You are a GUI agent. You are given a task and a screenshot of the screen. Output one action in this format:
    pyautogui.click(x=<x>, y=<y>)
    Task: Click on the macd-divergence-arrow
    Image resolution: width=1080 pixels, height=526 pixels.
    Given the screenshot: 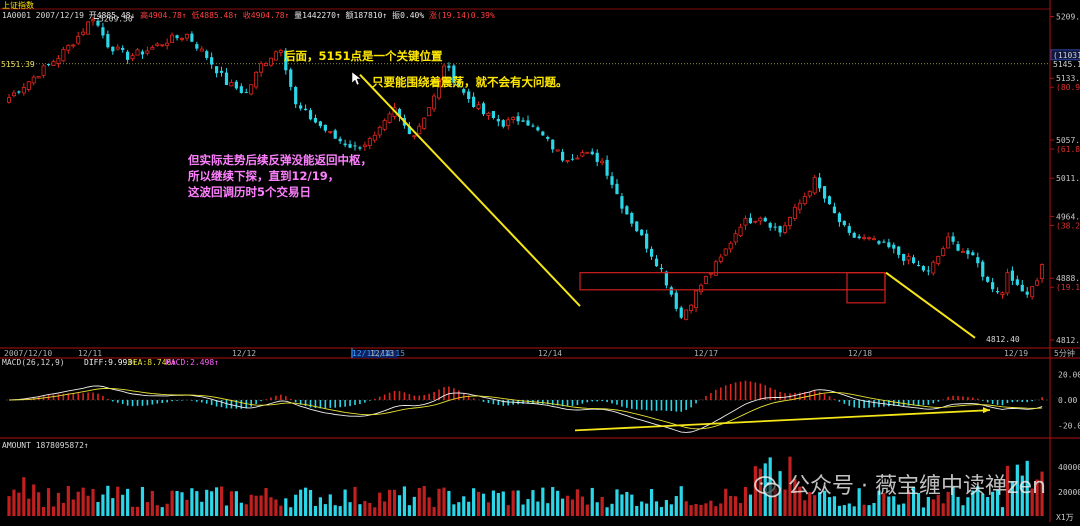 What is the action you would take?
    pyautogui.click(x=986, y=410)
    